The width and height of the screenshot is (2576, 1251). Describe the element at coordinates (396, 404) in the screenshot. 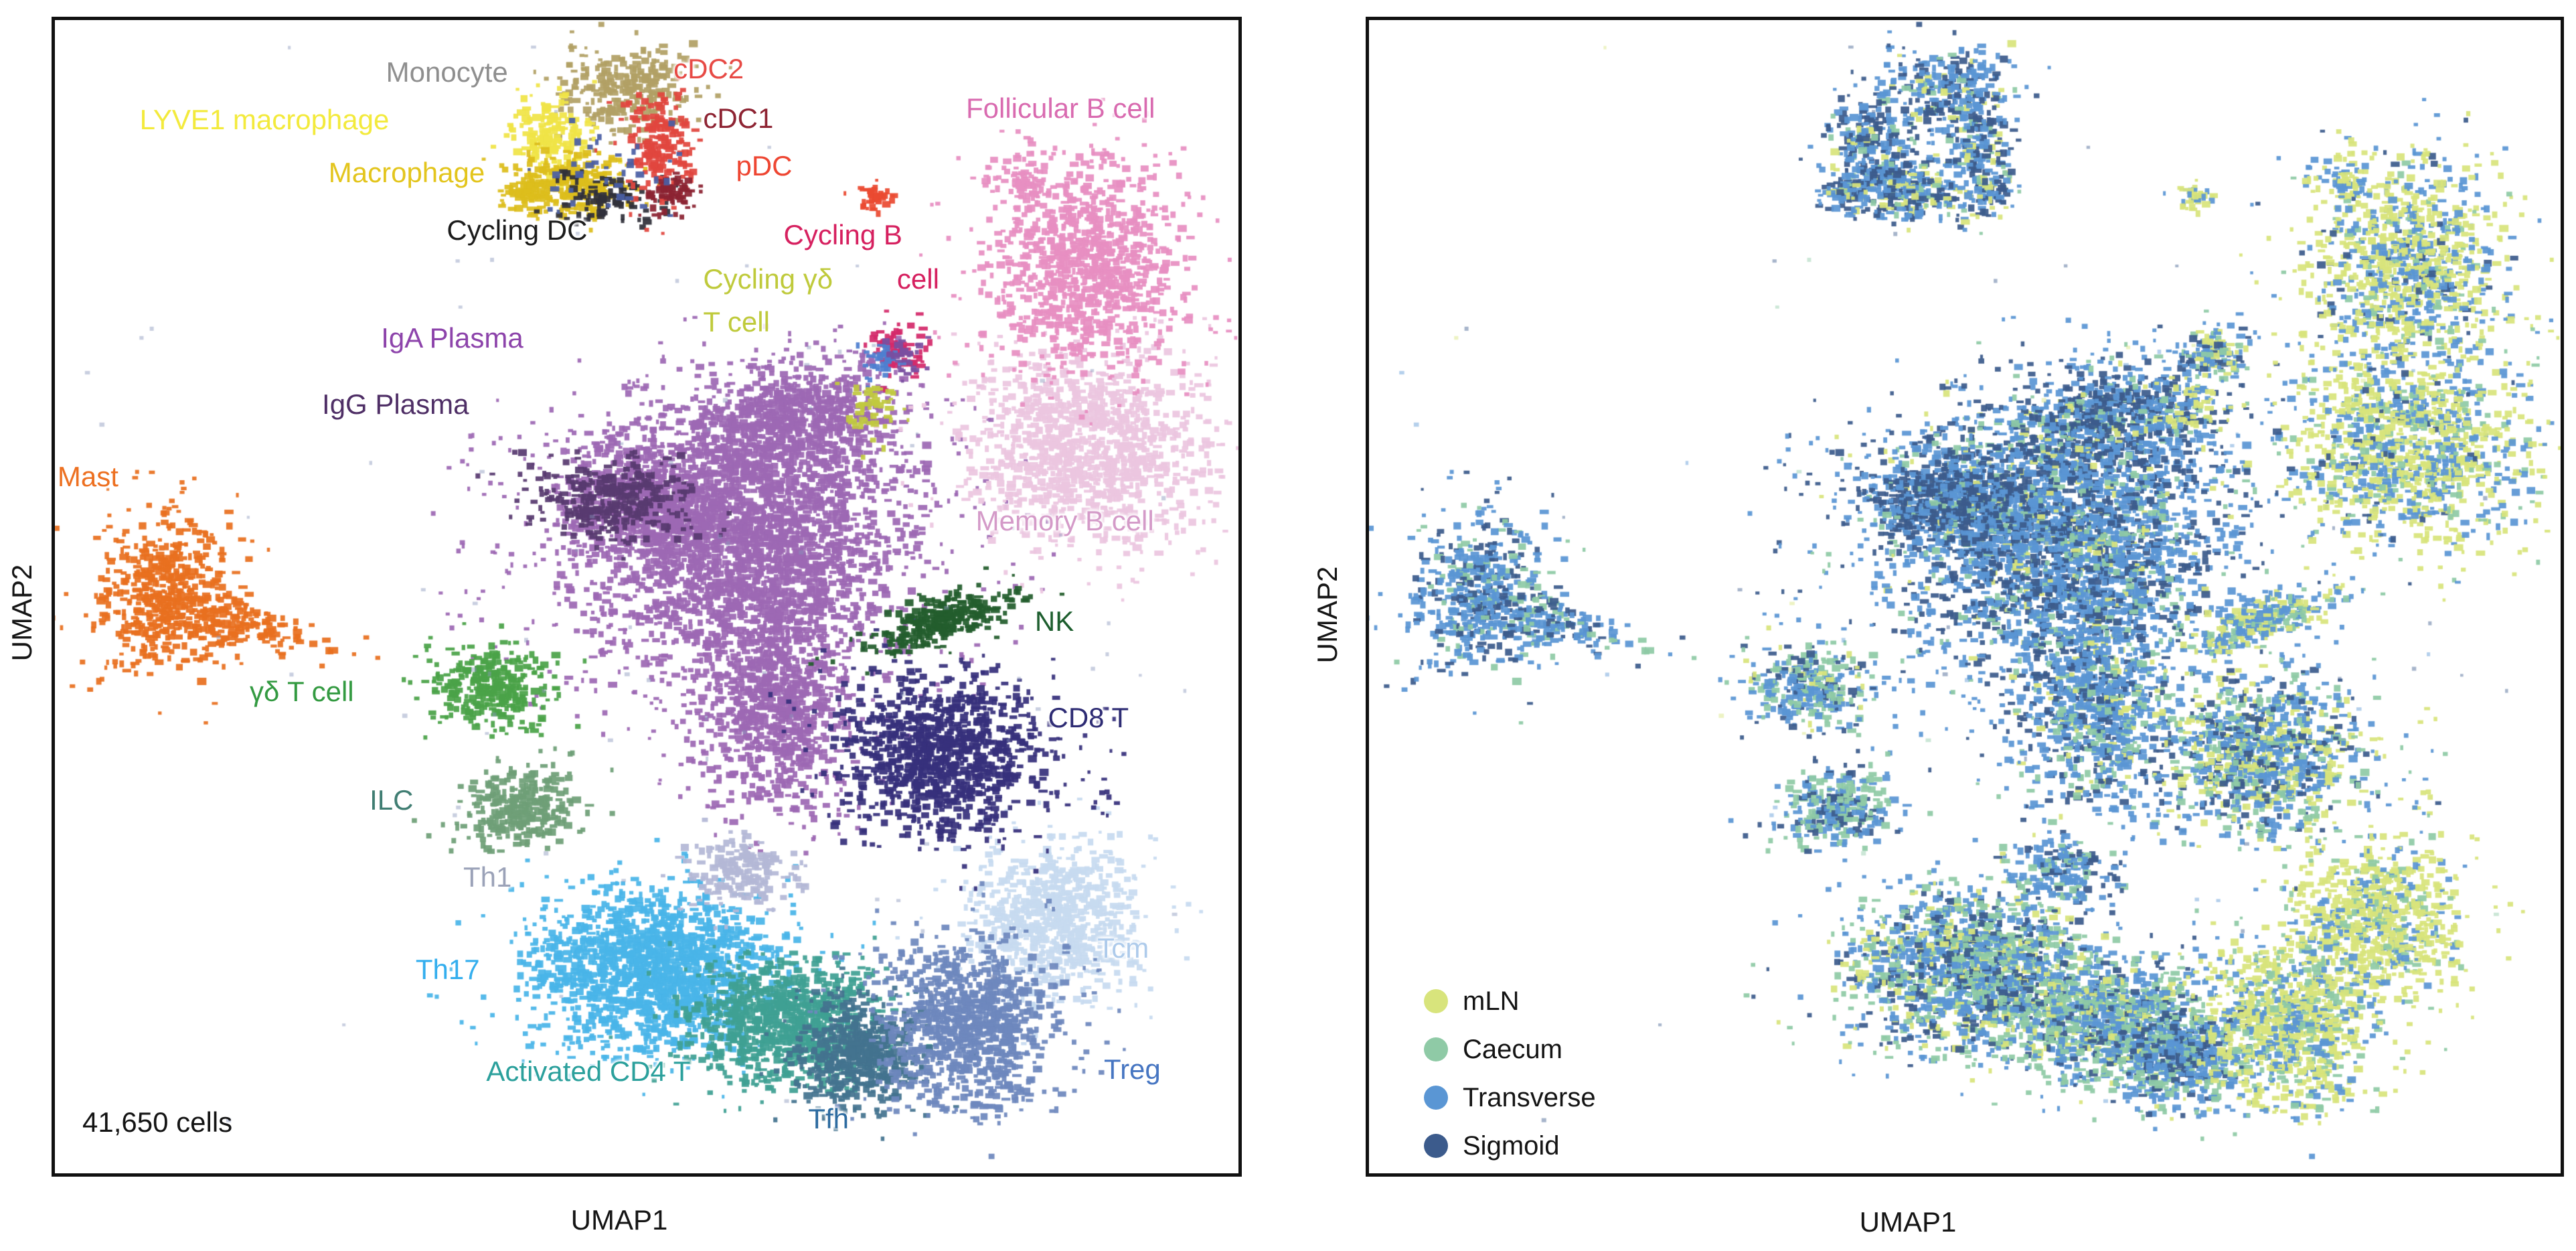

I see `cluster-label-igg-plasma: IgG Plasma` at that location.